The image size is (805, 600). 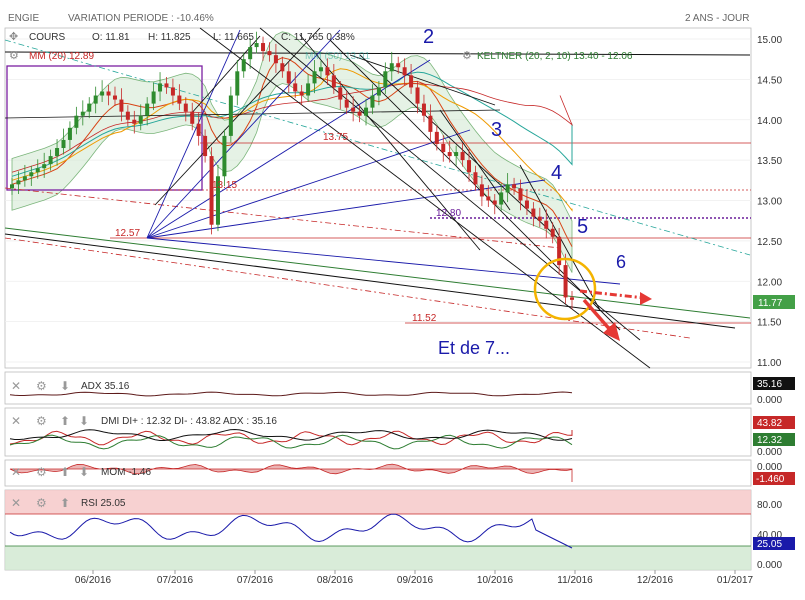 What do you see at coordinates (615, 297) in the screenshot?
I see `dashed-red-arrow` at bounding box center [615, 297].